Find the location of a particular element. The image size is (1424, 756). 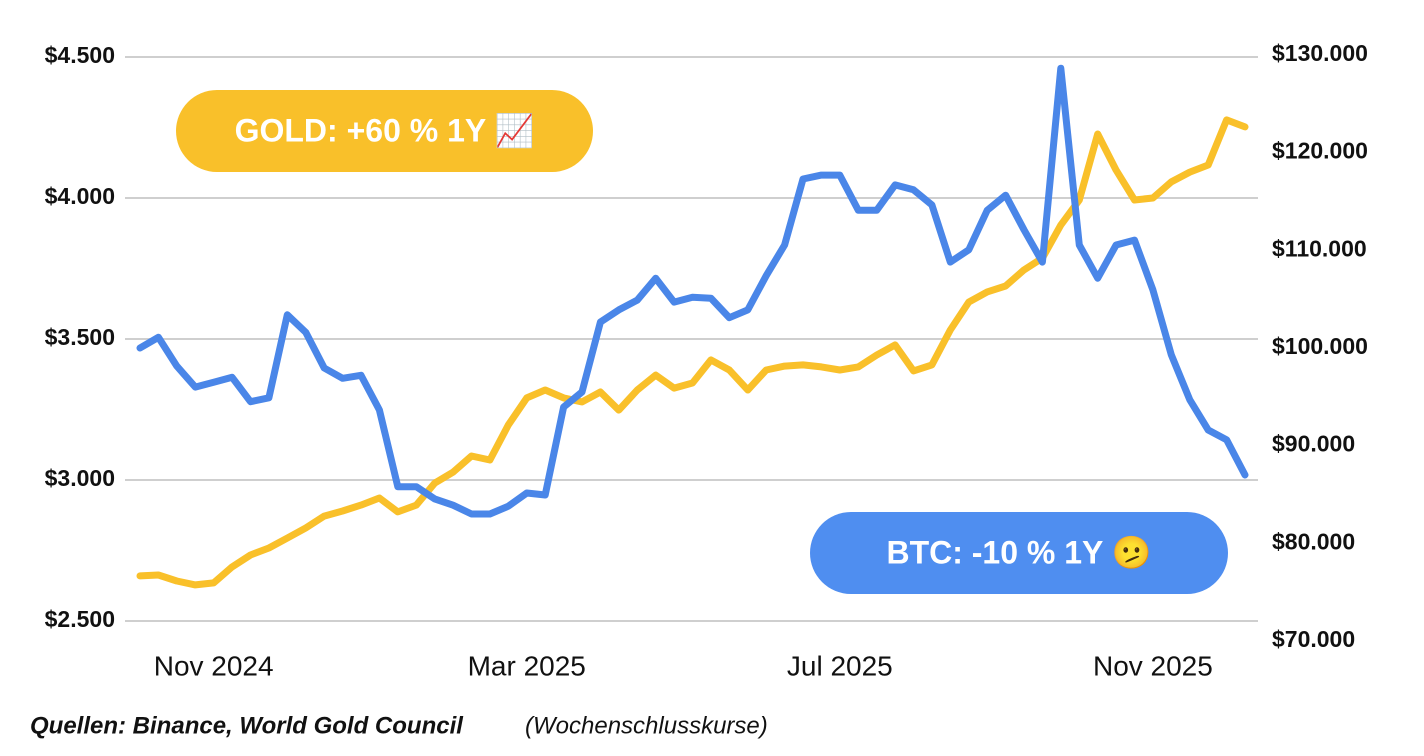

y2-tick-label: $70.000 is located at coordinates (1313, 639).